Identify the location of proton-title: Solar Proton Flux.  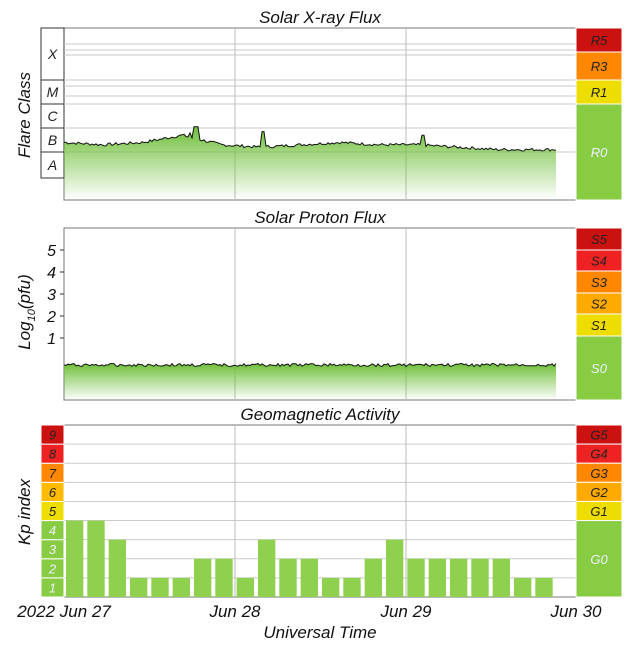
(320, 217).